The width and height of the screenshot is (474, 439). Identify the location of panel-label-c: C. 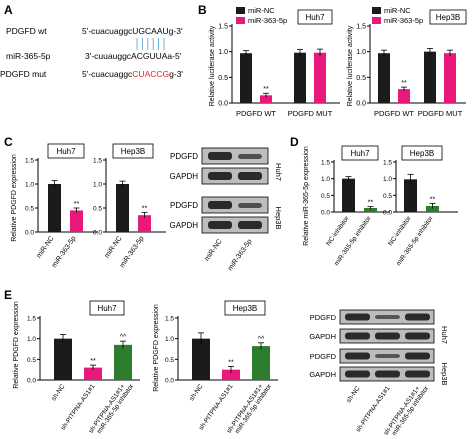
(8, 142).